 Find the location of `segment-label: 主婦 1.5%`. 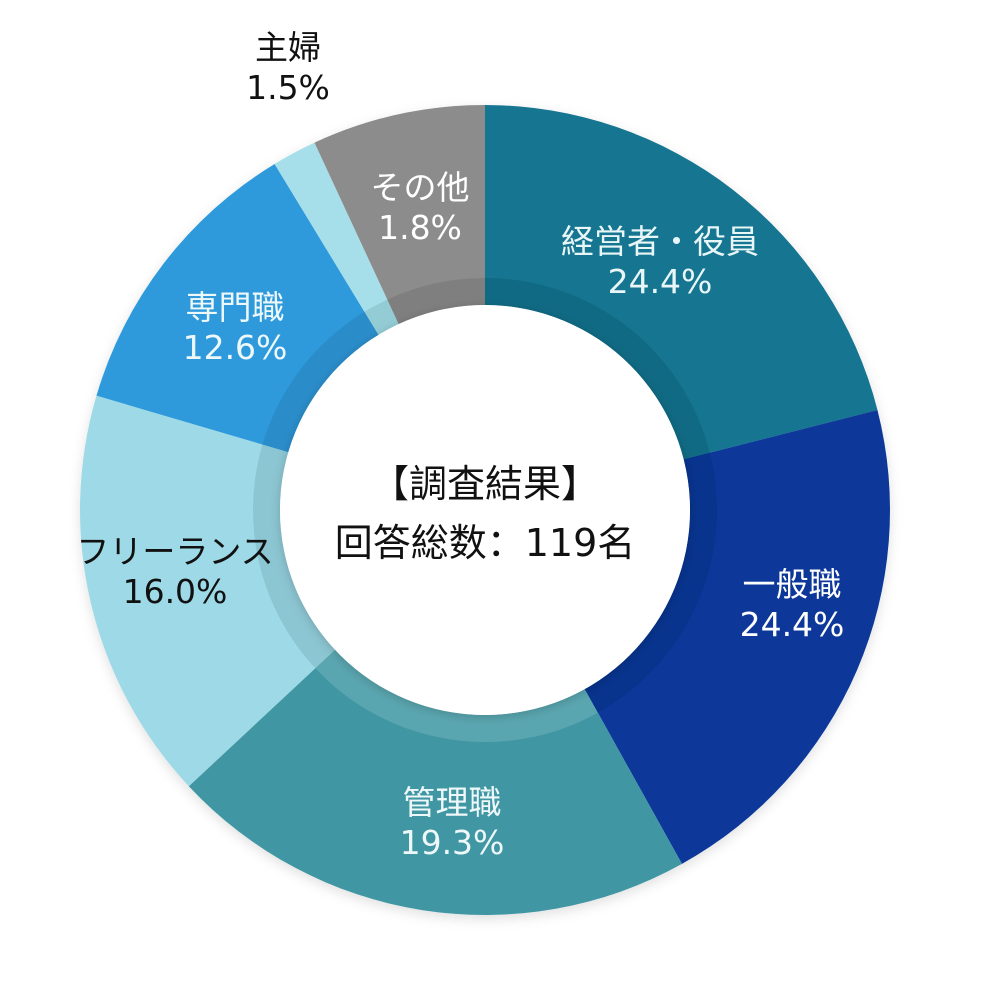

segment-label: 主婦 1.5% is located at coordinates (288, 67).